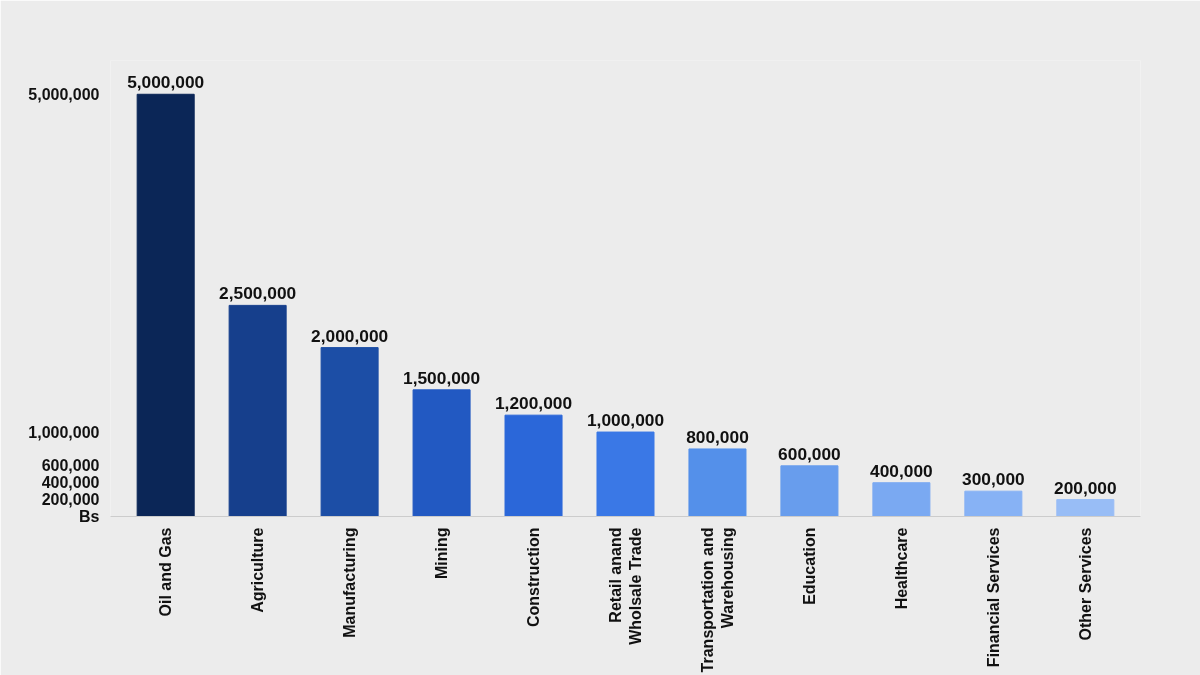 The height and width of the screenshot is (675, 1200). I want to click on x-tick-label: Construction, so click(534, 577).